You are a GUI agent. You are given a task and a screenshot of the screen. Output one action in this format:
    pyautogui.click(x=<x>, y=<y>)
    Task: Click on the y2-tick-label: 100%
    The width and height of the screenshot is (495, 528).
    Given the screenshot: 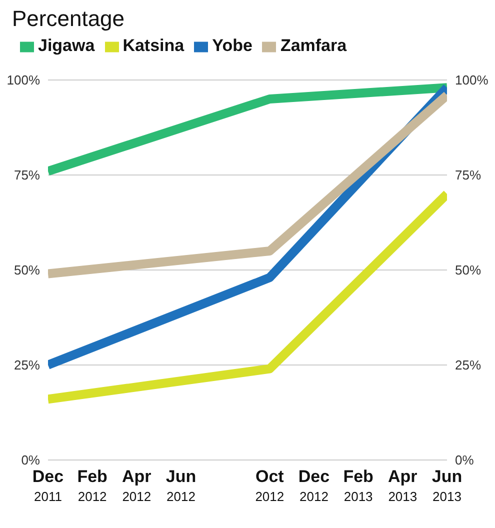 What is the action you would take?
    pyautogui.click(x=472, y=80)
    